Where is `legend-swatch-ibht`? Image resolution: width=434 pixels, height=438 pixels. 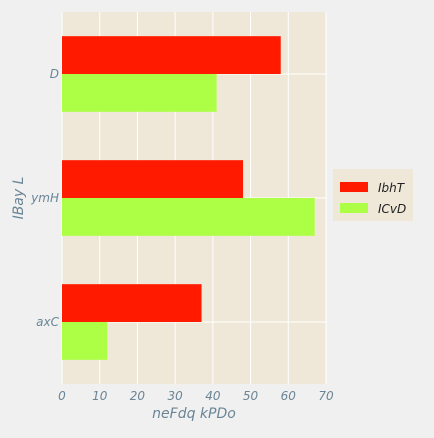
legend-swatch-ibht is located at coordinates (354, 187).